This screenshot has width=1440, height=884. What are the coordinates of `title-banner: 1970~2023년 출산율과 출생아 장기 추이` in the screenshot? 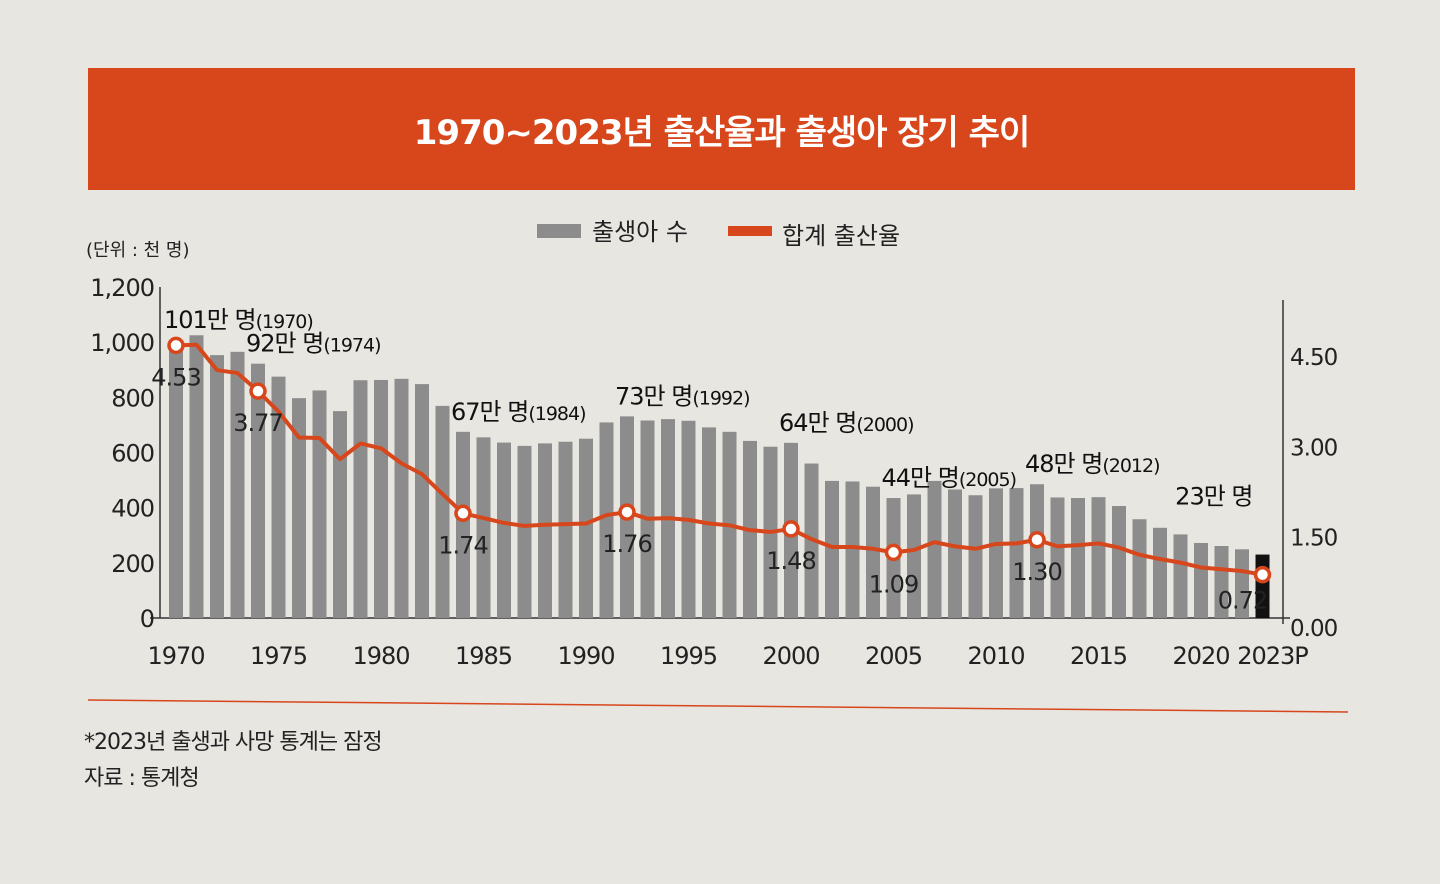 It's located at (721, 129).